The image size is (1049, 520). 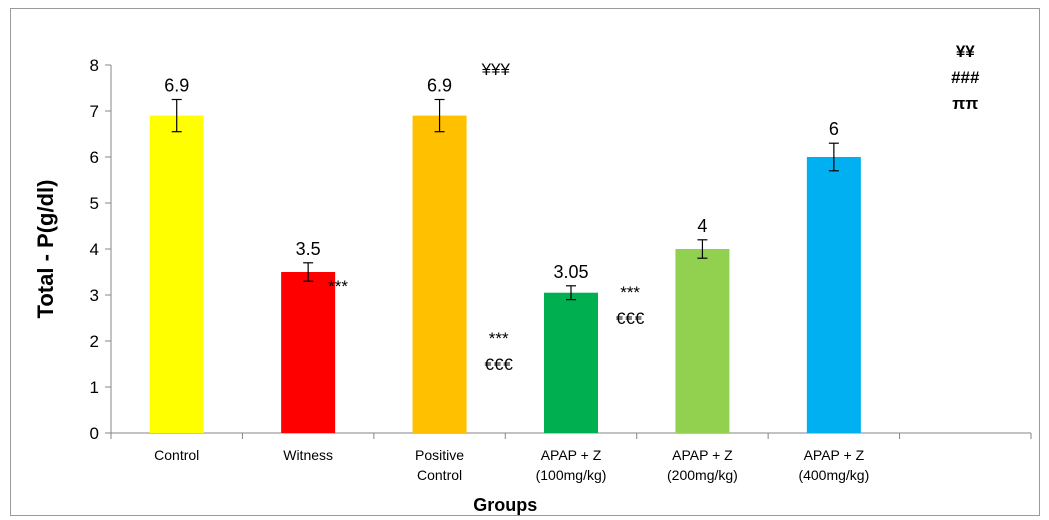 What do you see at coordinates (965, 51) in the screenshot?
I see `significance-annotation: ¥¥` at bounding box center [965, 51].